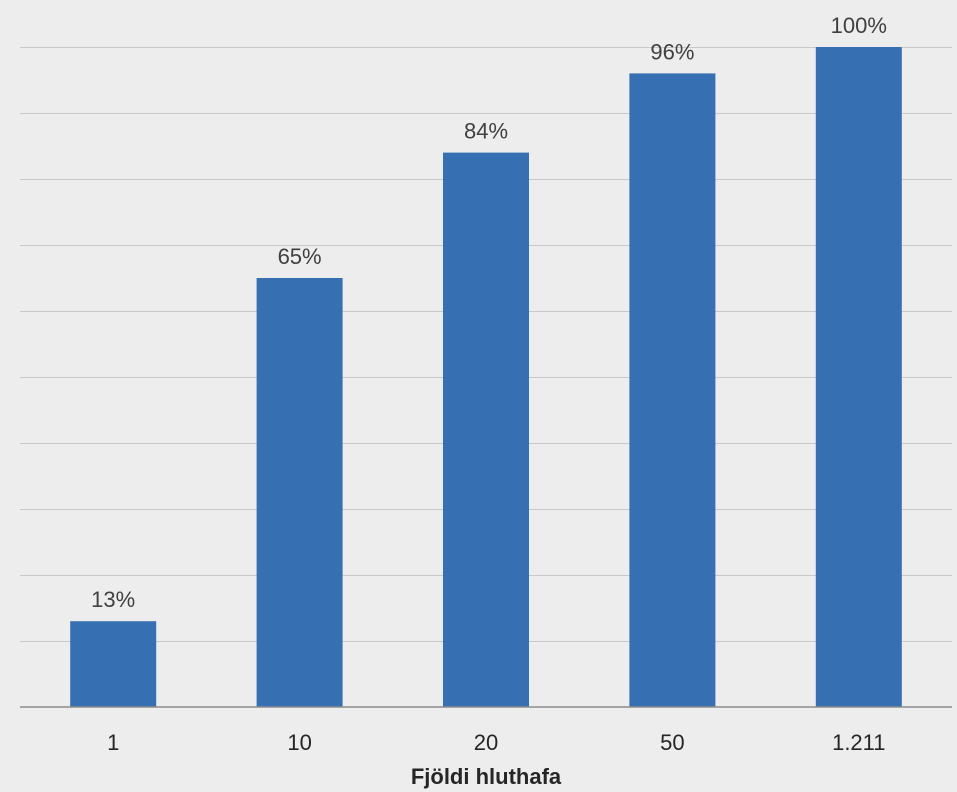  What do you see at coordinates (299, 742) in the screenshot?
I see `x-tick-label-2: 10` at bounding box center [299, 742].